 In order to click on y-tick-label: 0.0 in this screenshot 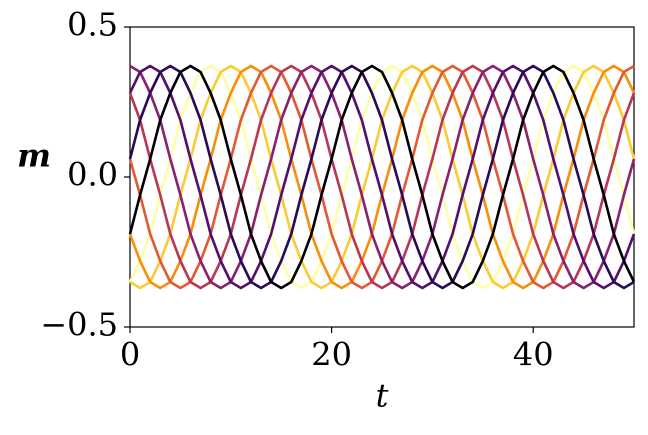, I will do `click(92, 175)`.